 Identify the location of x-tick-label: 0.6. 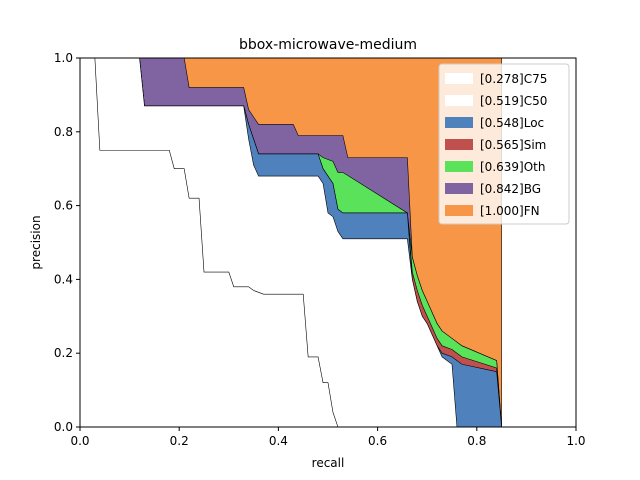
(377, 441).